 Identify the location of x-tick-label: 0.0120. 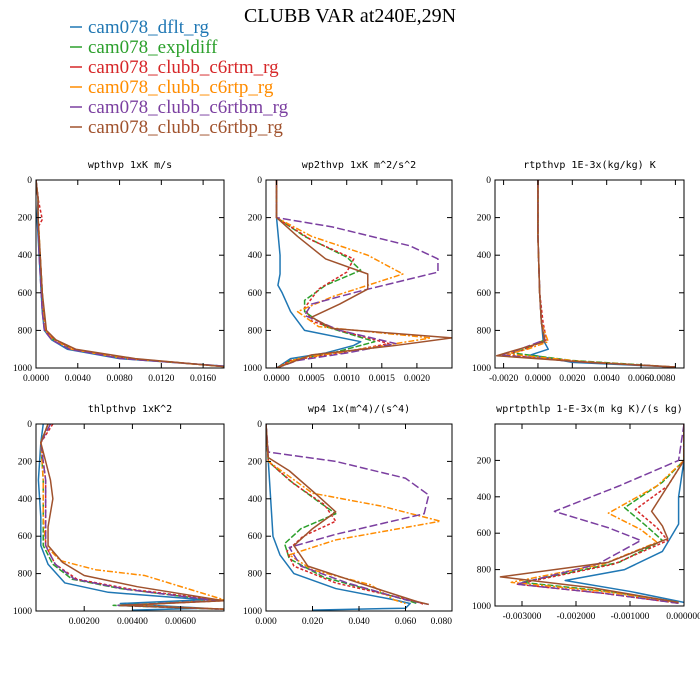
(161, 379).